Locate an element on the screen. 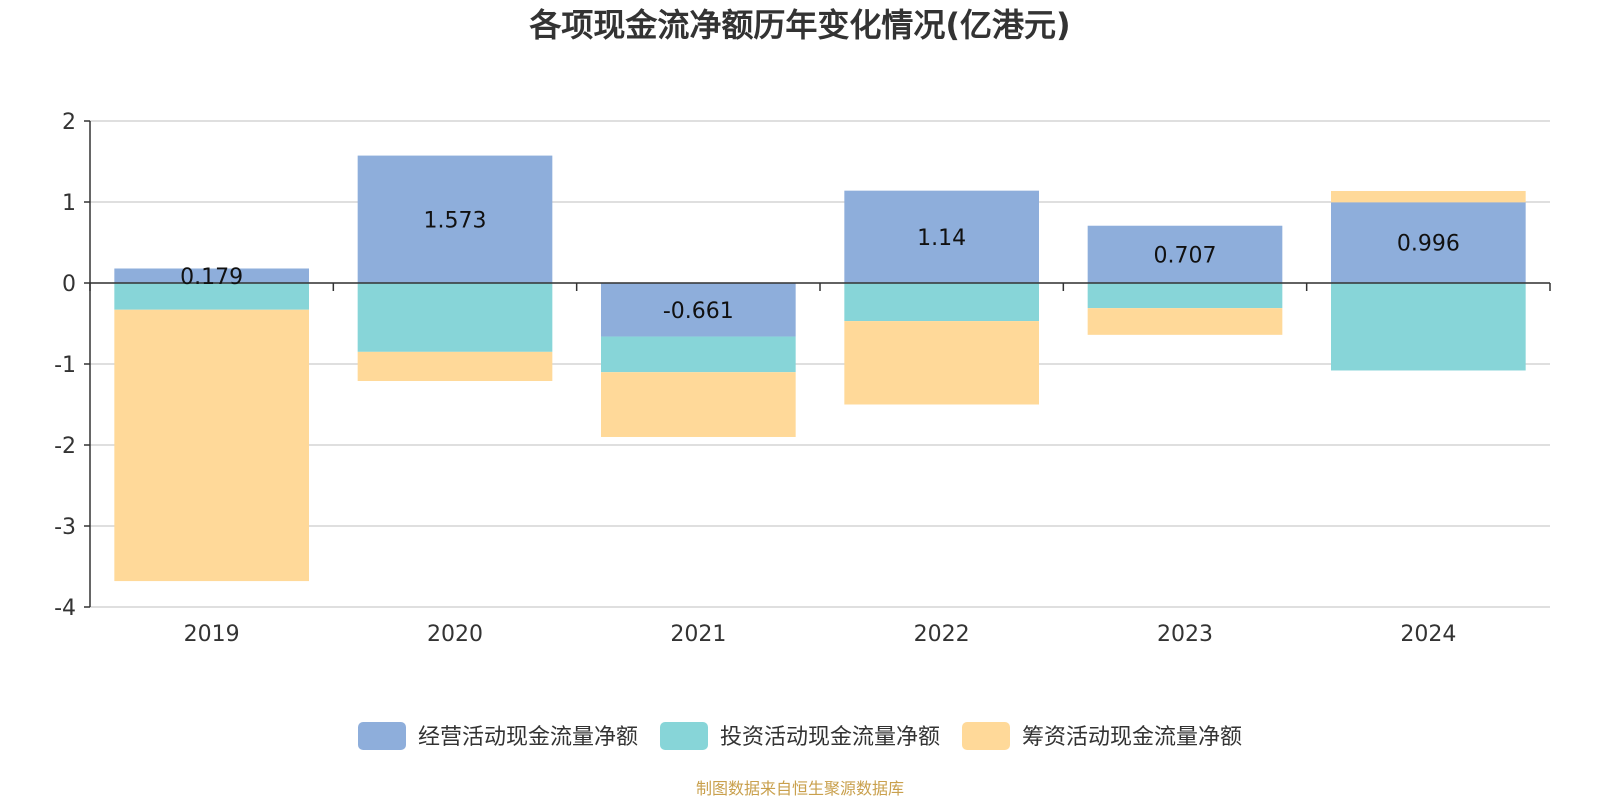 The height and width of the screenshot is (804, 1600). bar-筹资活动现金流量净额-2019 is located at coordinates (211, 445).